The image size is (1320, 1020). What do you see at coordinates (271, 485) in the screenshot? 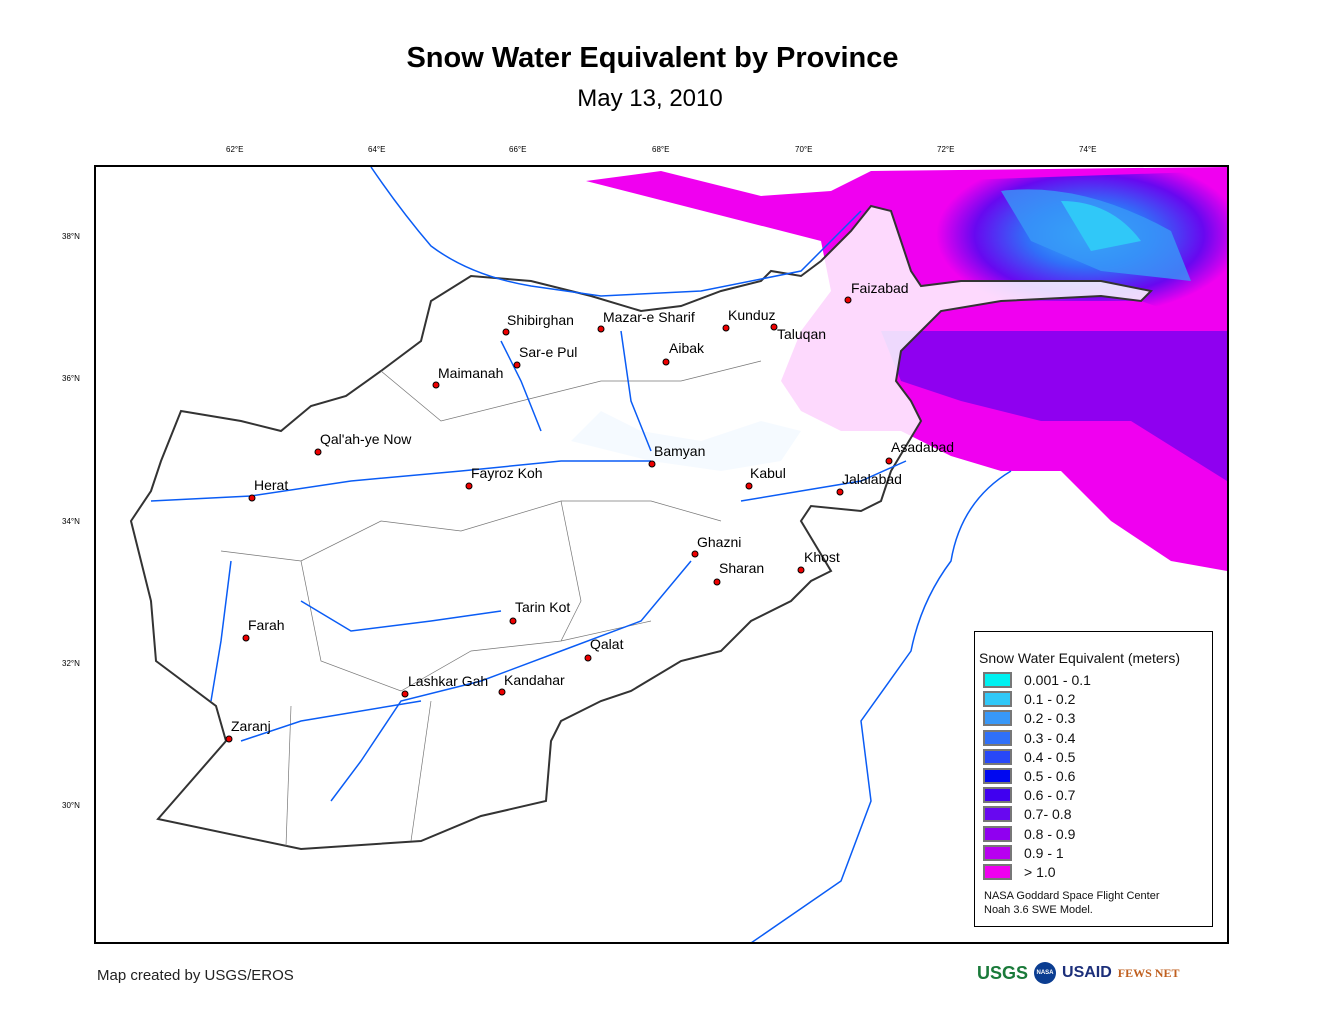
I see `city-label: Herat` at bounding box center [271, 485].